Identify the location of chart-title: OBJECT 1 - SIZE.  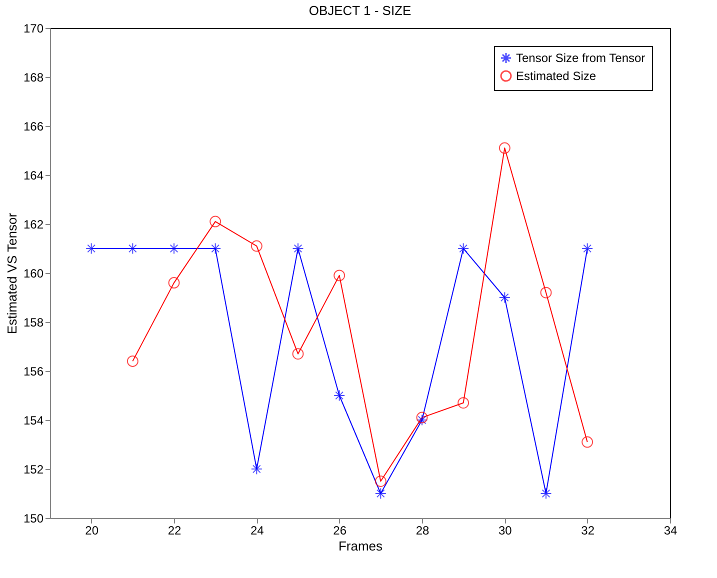
(360, 10).